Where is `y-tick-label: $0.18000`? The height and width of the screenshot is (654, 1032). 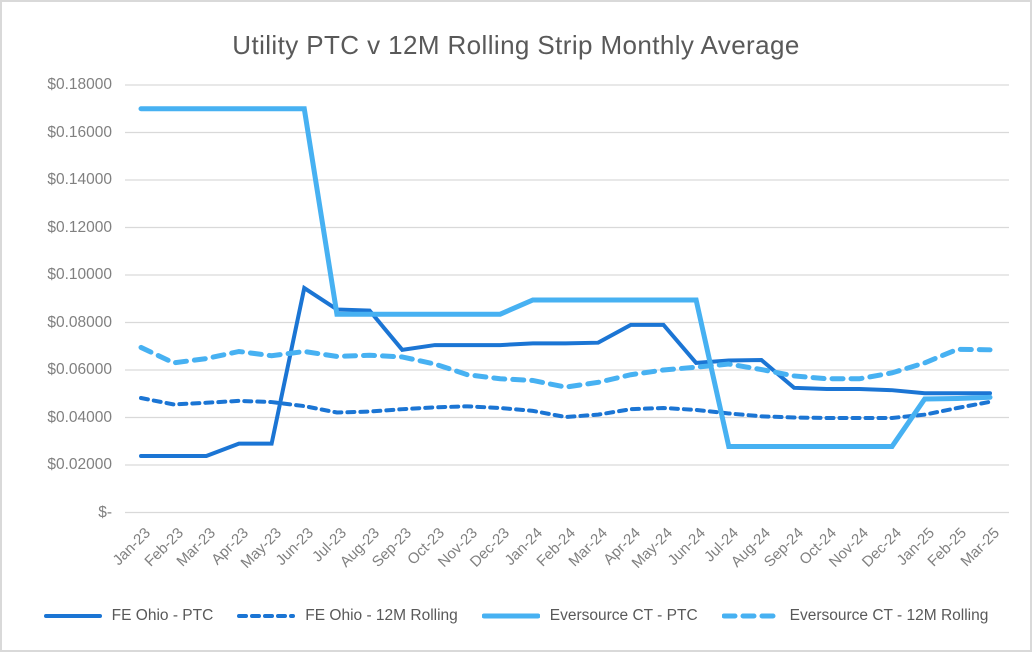 y-tick-label: $0.18000 is located at coordinates (79, 84).